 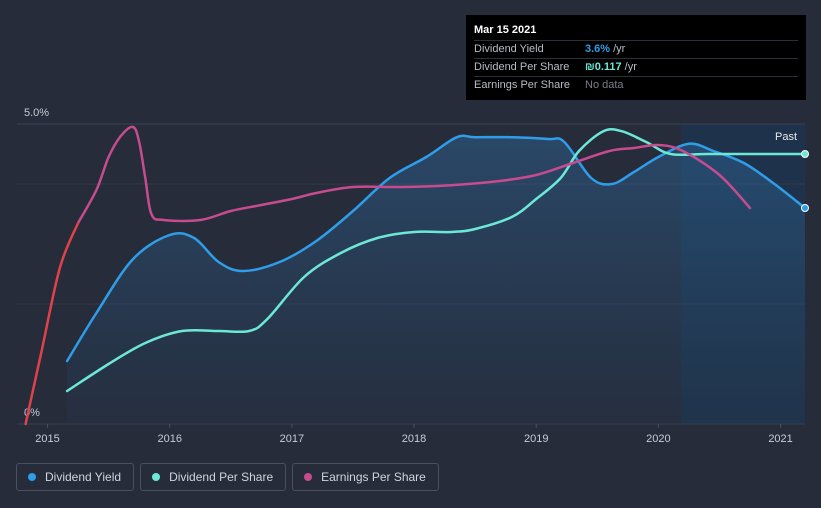 What do you see at coordinates (604, 85) in the screenshot?
I see `tooltip-value: No data` at bounding box center [604, 85].